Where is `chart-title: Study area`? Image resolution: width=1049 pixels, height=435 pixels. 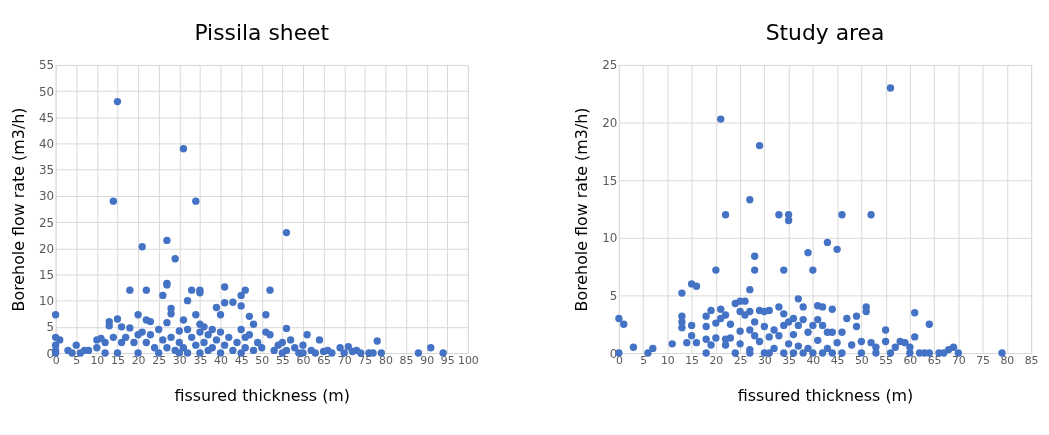
chart-title: Study area is located at coordinates (825, 33).